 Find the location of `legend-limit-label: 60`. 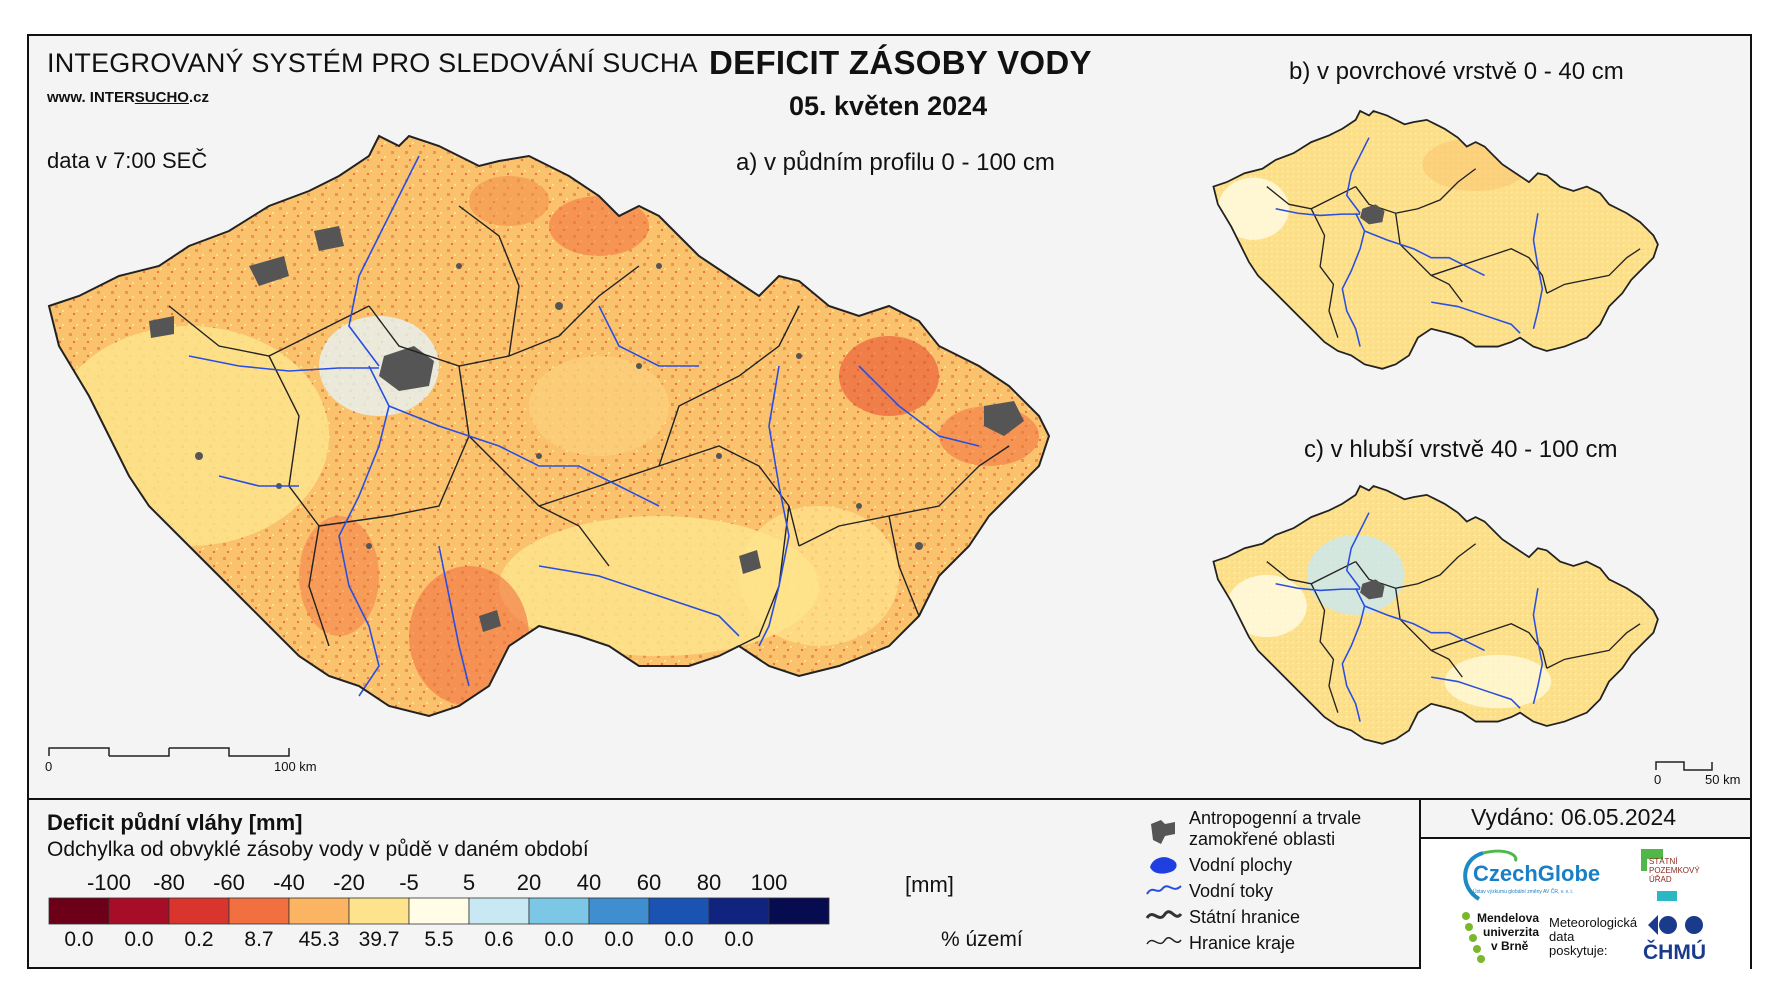

legend-limit-label: 60 is located at coordinates (649, 882).